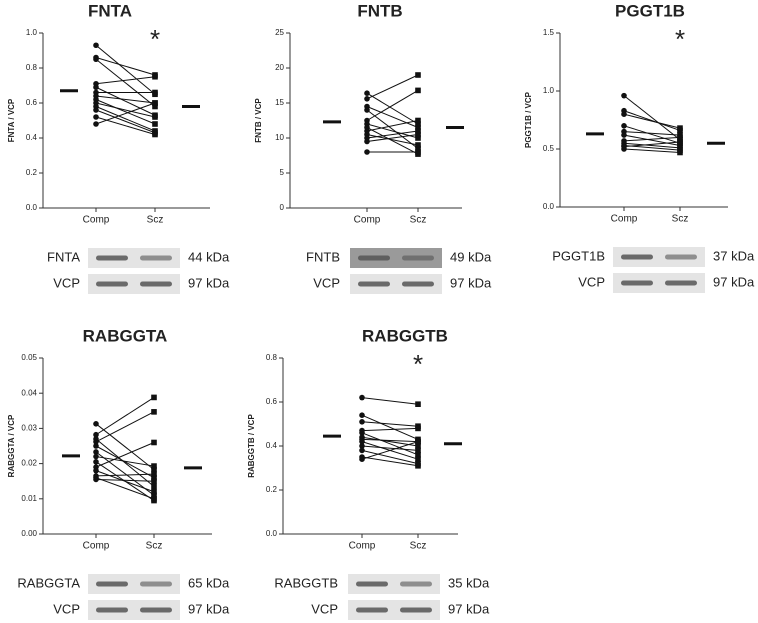 This screenshot has width=758, height=623. What do you see at coordinates (282, 172) in the screenshot?
I see `y-tick-label: 5` at bounding box center [282, 172].